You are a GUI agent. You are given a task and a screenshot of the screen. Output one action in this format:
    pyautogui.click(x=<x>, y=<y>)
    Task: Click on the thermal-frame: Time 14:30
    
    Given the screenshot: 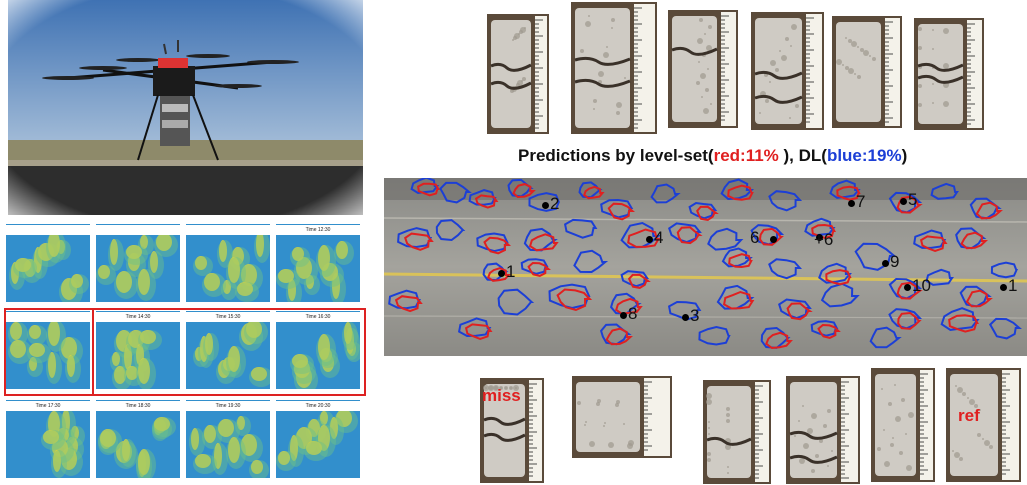 What is the action you would take?
    pyautogui.click(x=138, y=350)
    